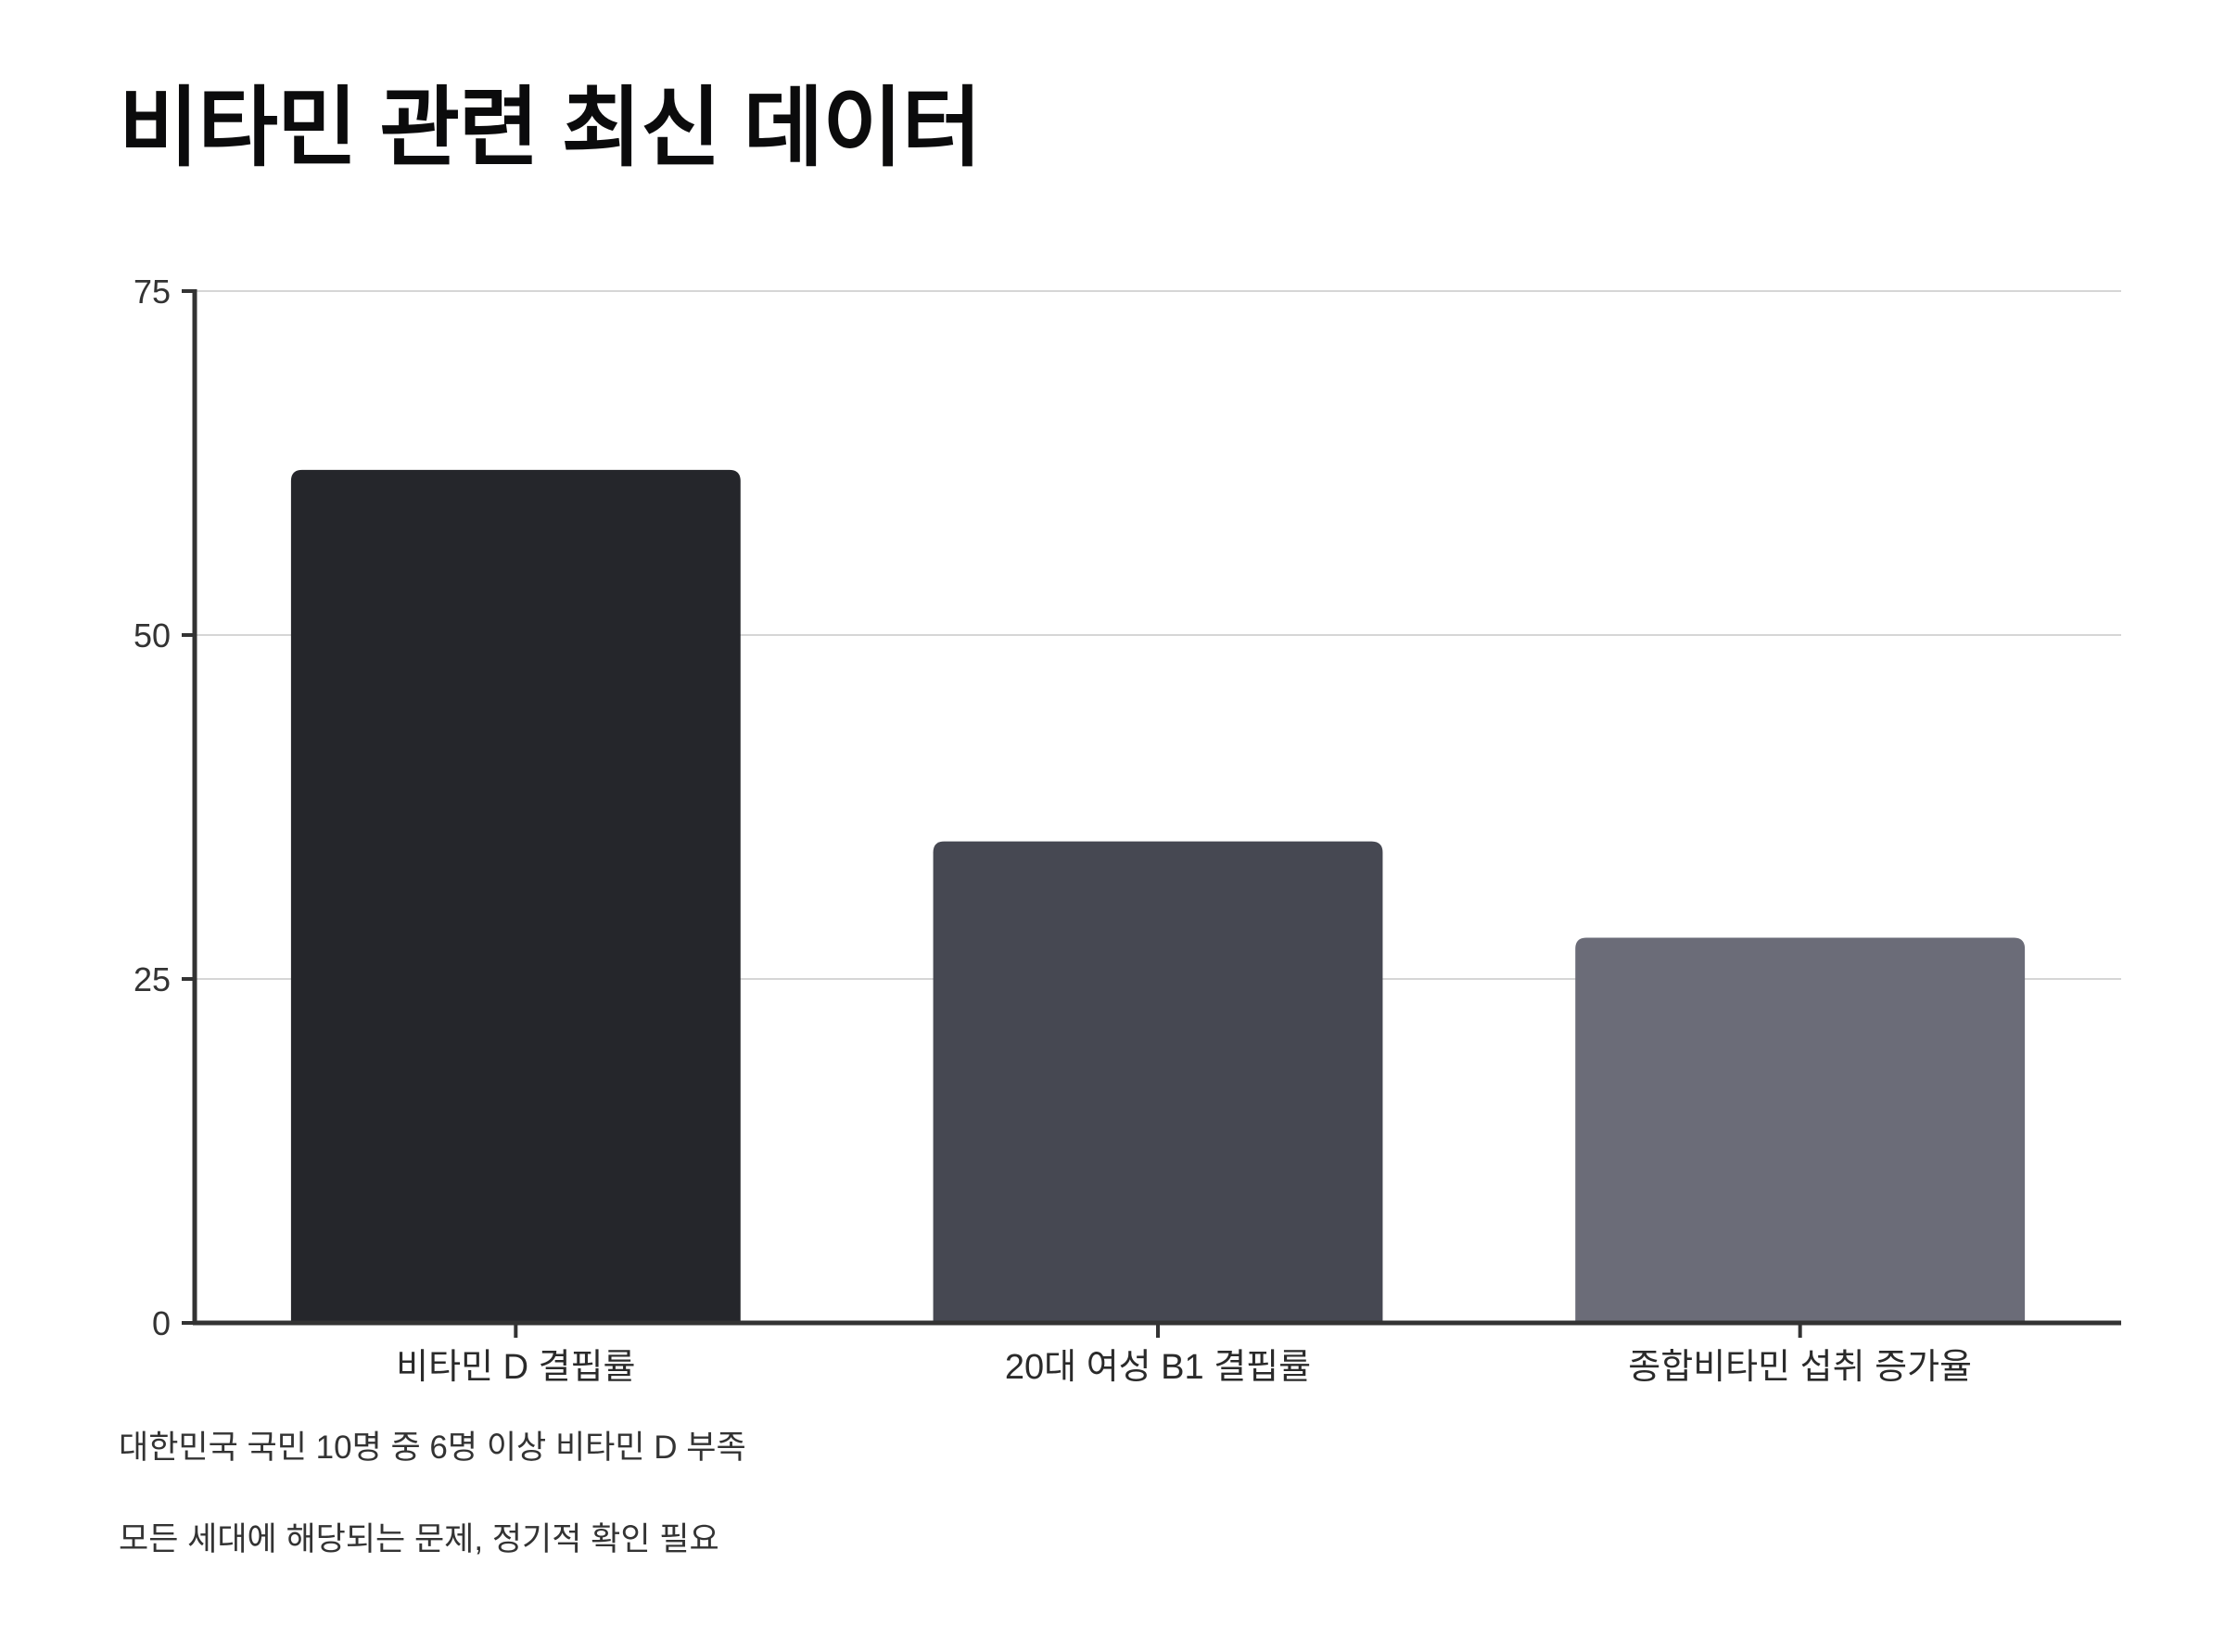  I want to click on x-tick-label-1: 비타민 D 결핍률, so click(515, 1367).